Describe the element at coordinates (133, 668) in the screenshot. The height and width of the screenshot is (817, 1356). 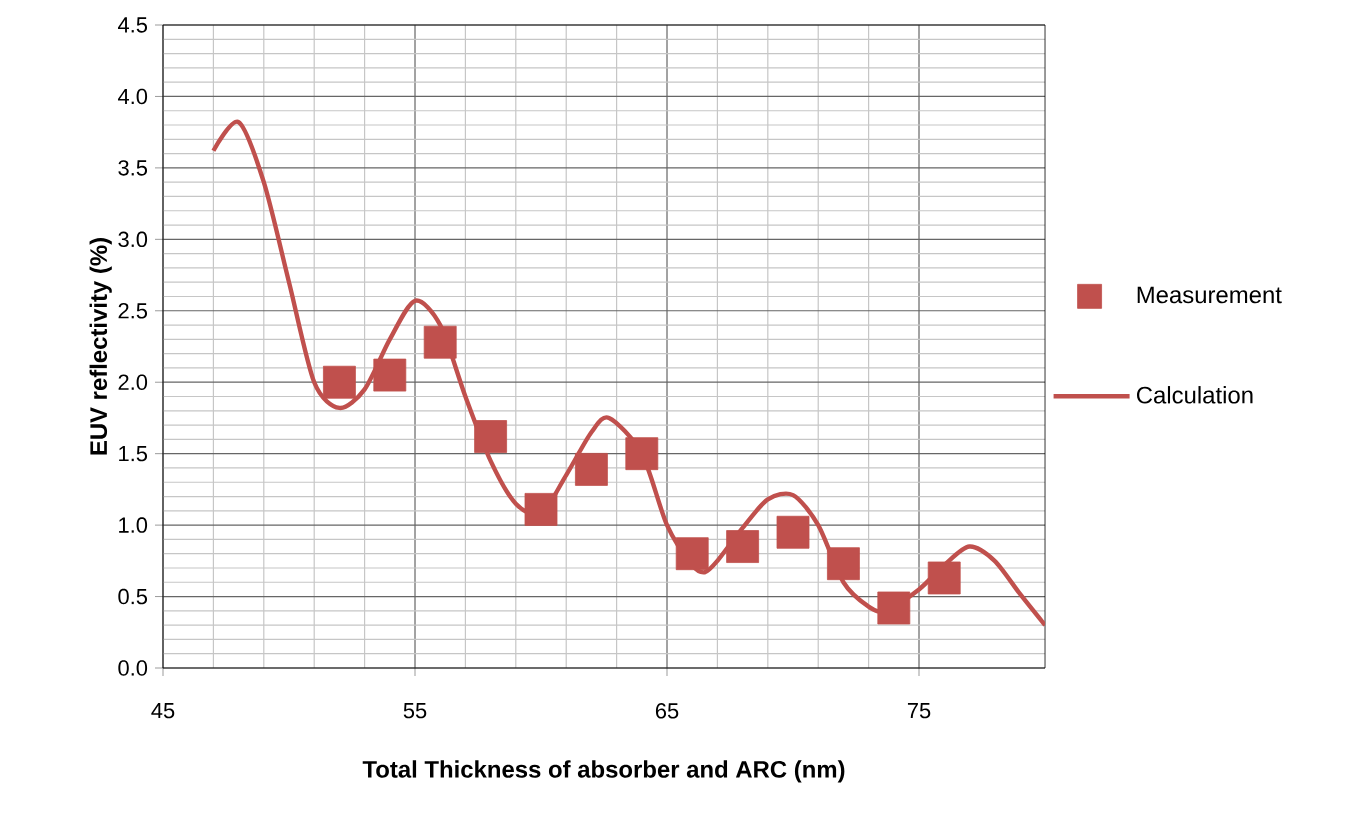
I see `y-tick-label: 0.0` at that location.